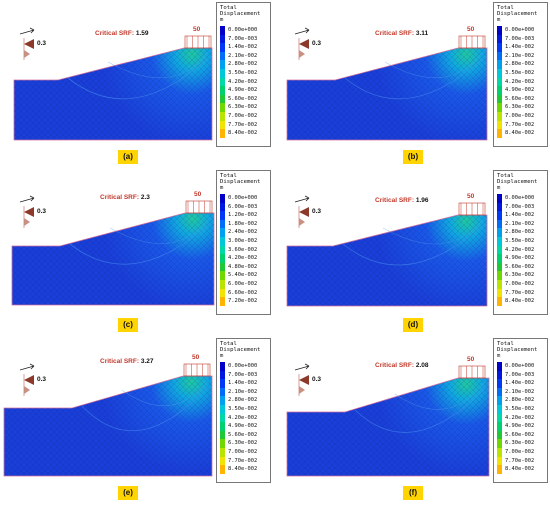 This screenshot has height=506, width=550. What do you see at coordinates (128, 157) in the screenshot?
I see `panel-caption: (a)` at bounding box center [128, 157].